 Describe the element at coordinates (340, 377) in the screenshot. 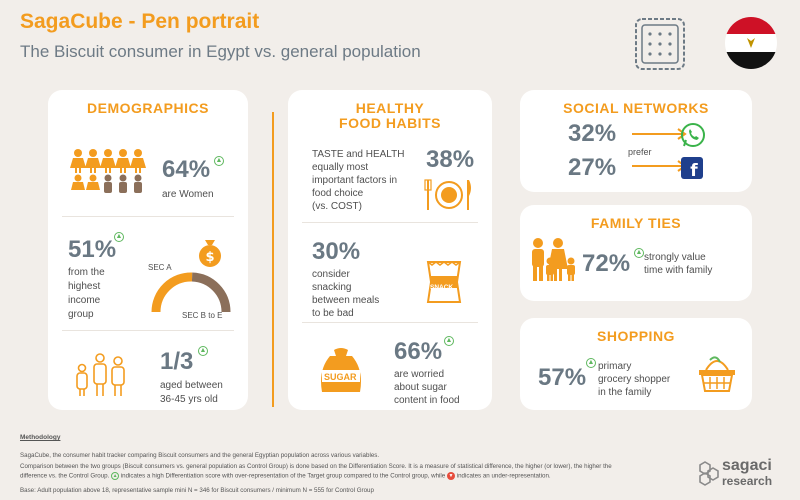

I see `sugar-bag-label: SUGAR` at that location.